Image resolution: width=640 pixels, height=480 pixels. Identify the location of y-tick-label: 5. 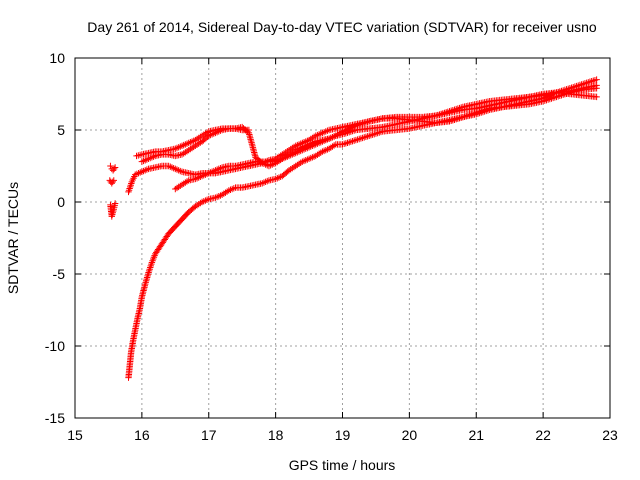
(61, 130).